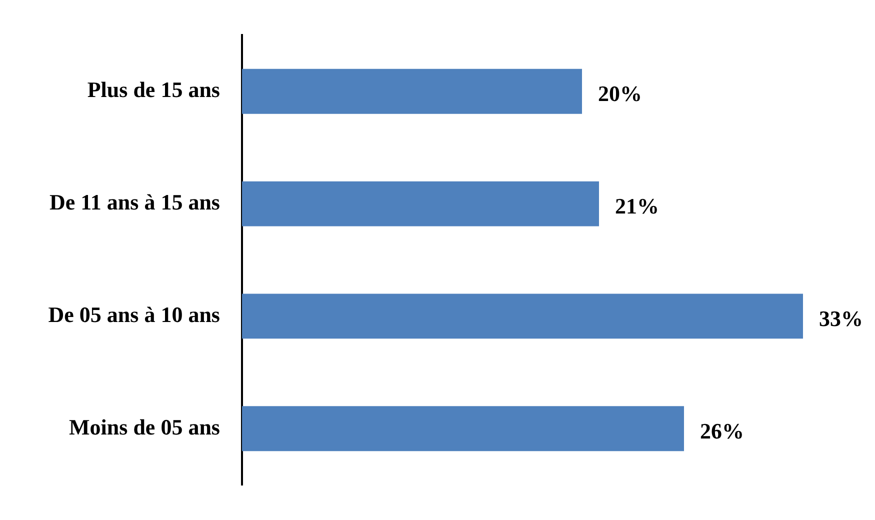 The width and height of the screenshot is (875, 520). I want to click on data-label: 26%, so click(722, 431).